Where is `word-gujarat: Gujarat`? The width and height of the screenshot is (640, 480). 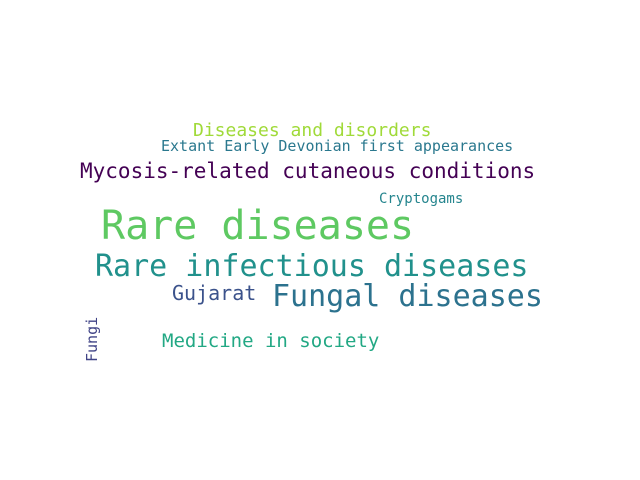 word-gujarat: Gujarat is located at coordinates (214, 293).